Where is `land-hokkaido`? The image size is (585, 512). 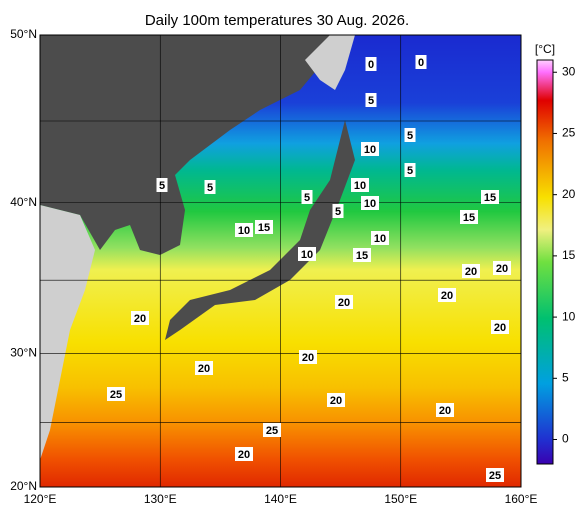
land-hokkaido is located at coordinates (330, 62).